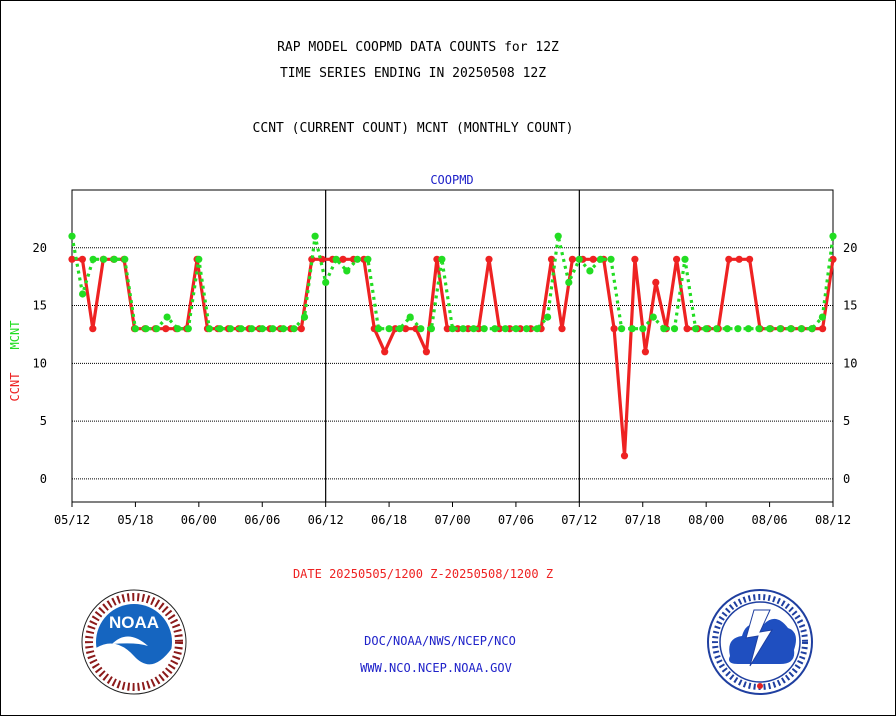 The height and width of the screenshot is (716, 896). Describe the element at coordinates (389, 520) in the screenshot. I see `x-tick-label: 06/18` at that location.